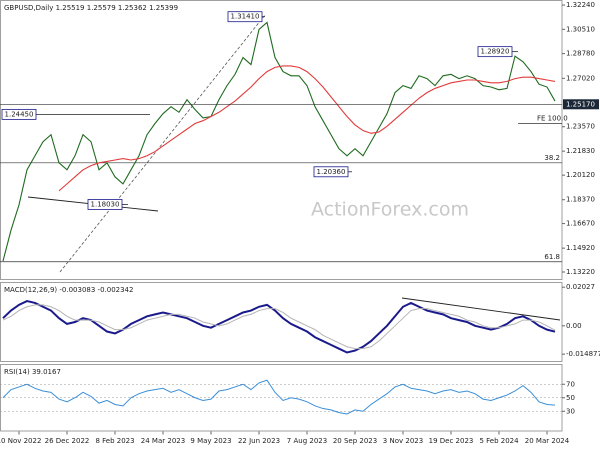 The width and height of the screenshot is (600, 450). What do you see at coordinates (20, 441) in the screenshot?
I see `x-tick-label: 10 Nov 2022` at bounding box center [20, 441].